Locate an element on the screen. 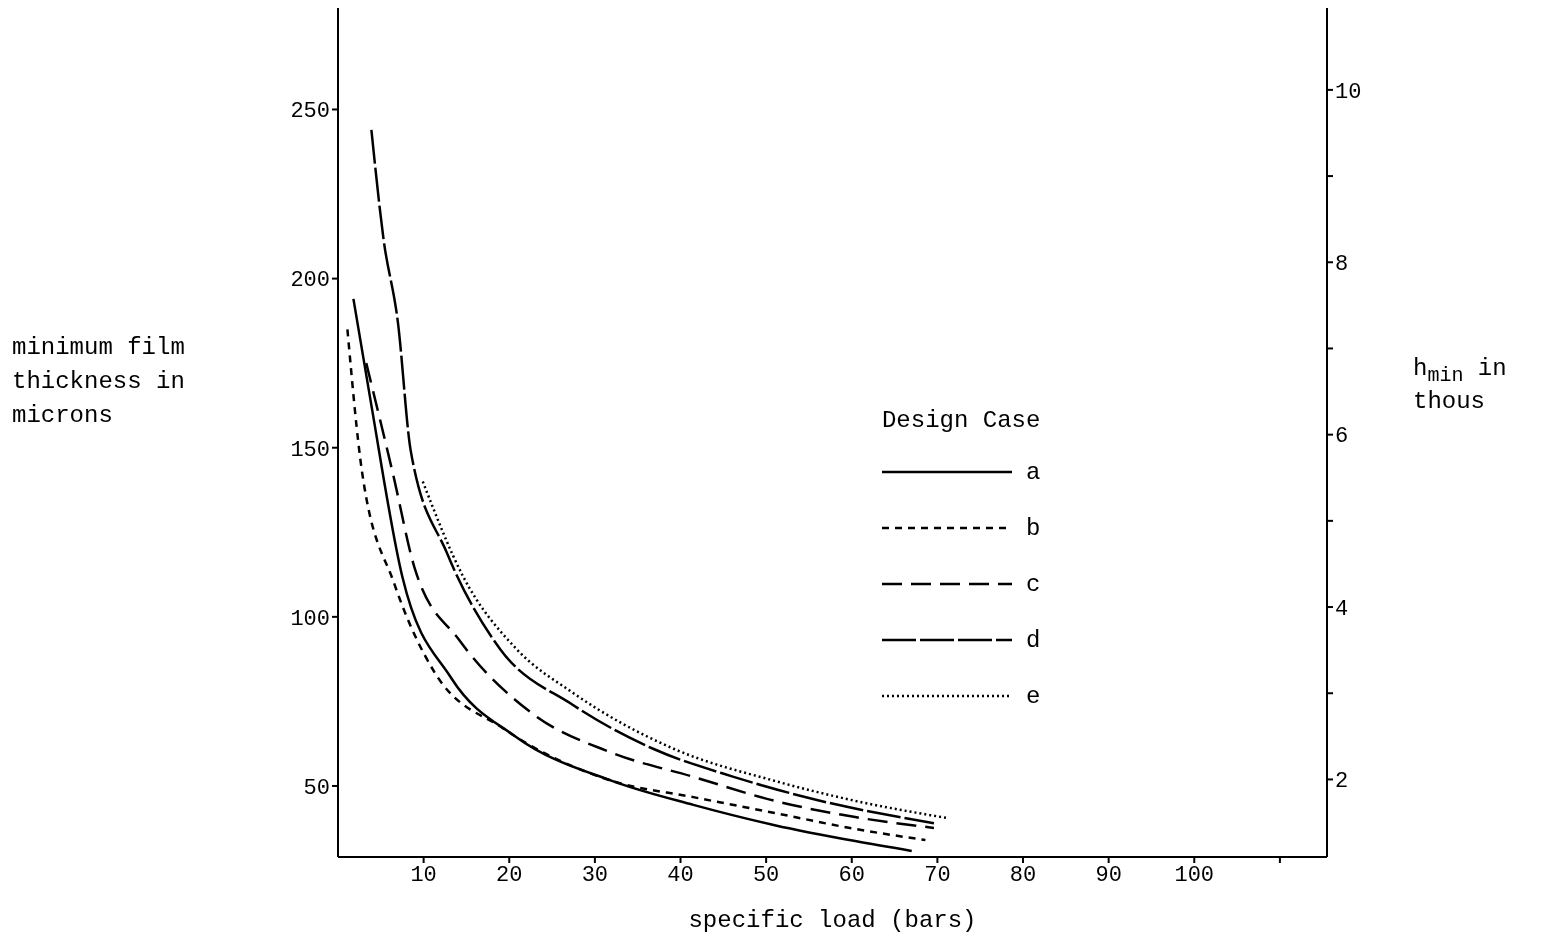 This screenshot has height=947, width=1566. x-tick-label: 30 is located at coordinates (595, 875).